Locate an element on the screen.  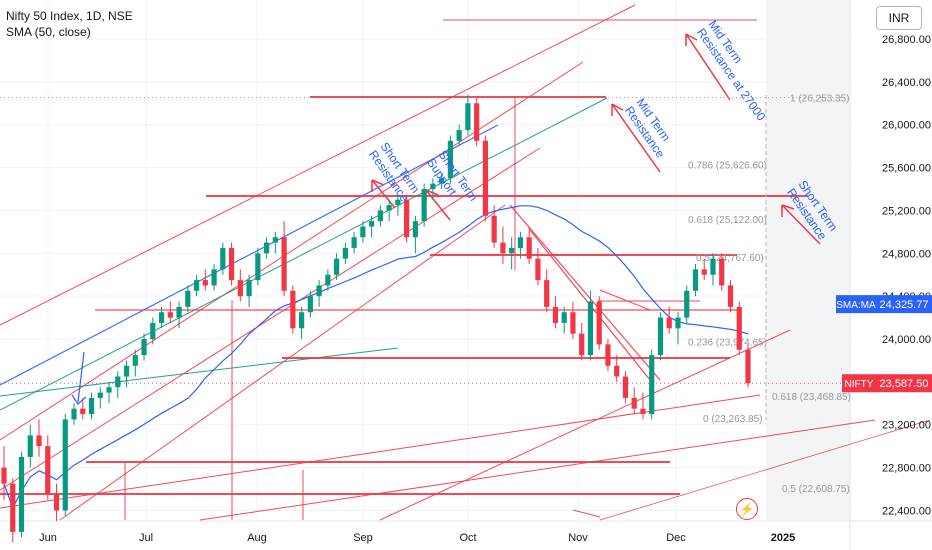
chart-header: Nifty 50 Index, 1D, NSE SMA (50, close) is located at coordinates (69, 24).